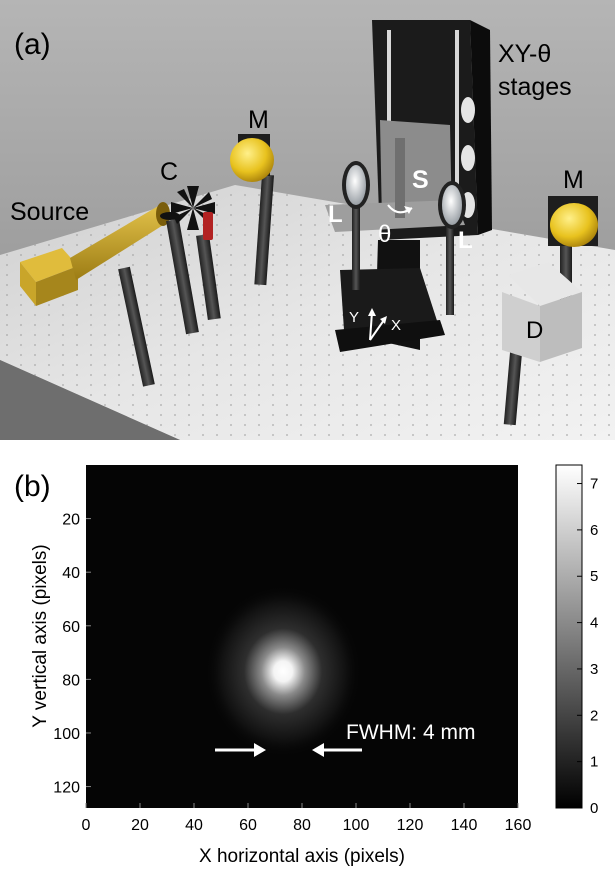  Describe the element at coordinates (32, 486) in the screenshot. I see `panel-b-label: (b)` at that location.